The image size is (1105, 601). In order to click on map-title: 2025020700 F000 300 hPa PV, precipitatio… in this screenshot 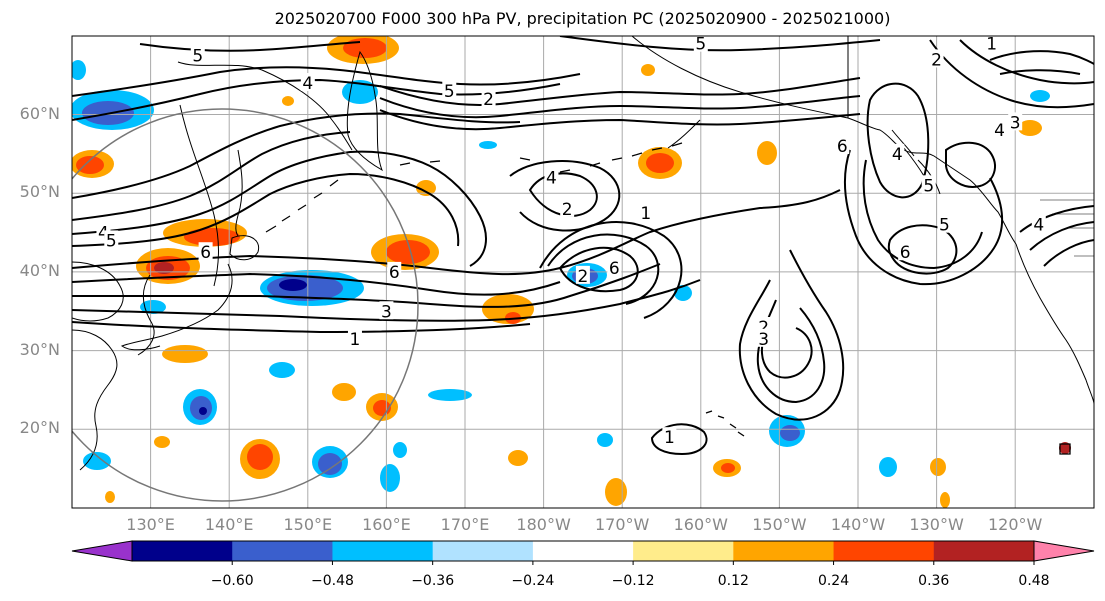, I will do `click(582, 18)`.